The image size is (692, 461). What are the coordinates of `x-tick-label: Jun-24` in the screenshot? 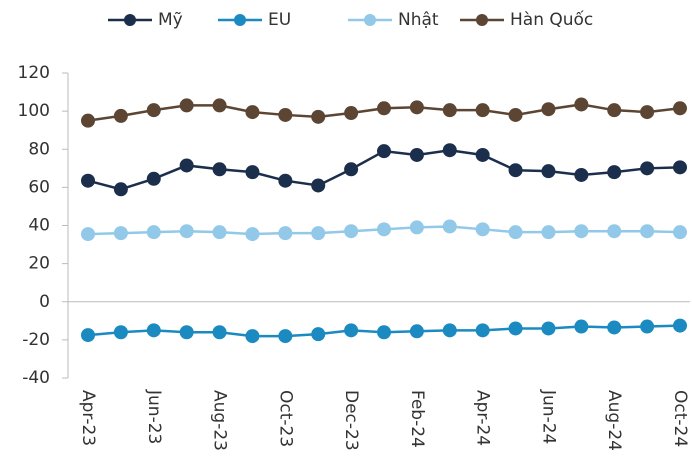 It's located at (548, 416).